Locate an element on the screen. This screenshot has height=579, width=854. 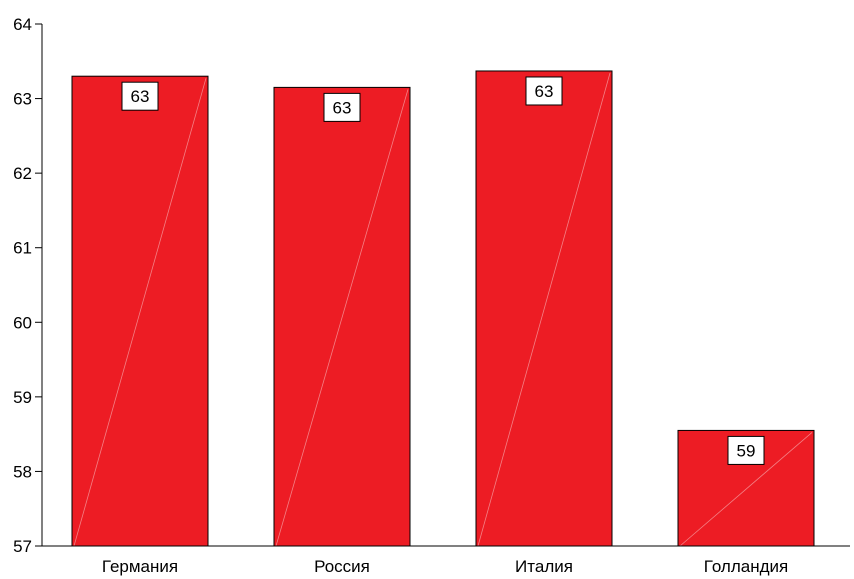
y-tick-label: 59 is located at coordinates (22, 397).